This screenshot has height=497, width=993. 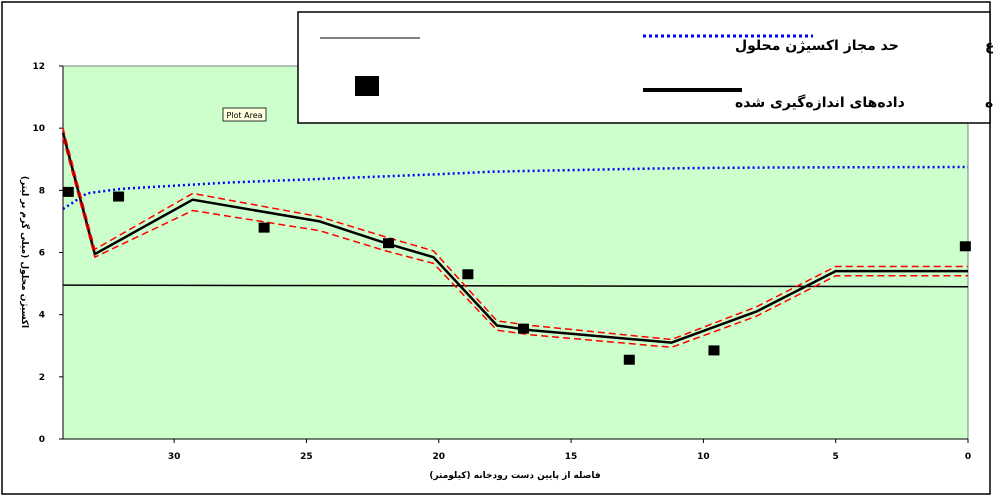 I want to click on y-tick-label: 10, so click(x=38, y=129).